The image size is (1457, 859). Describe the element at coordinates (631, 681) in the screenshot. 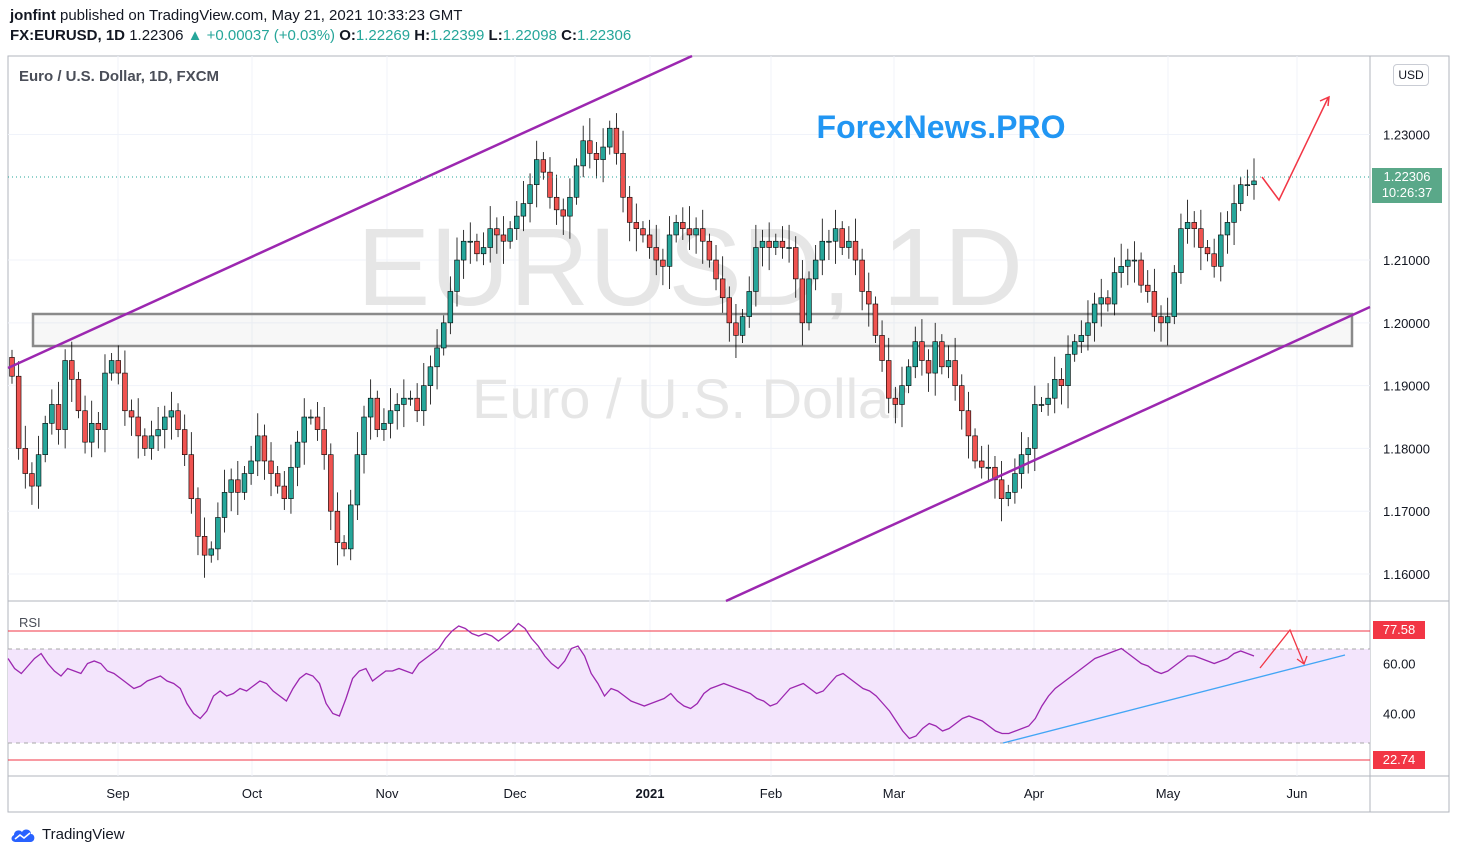

I see `rsi-line` at that location.